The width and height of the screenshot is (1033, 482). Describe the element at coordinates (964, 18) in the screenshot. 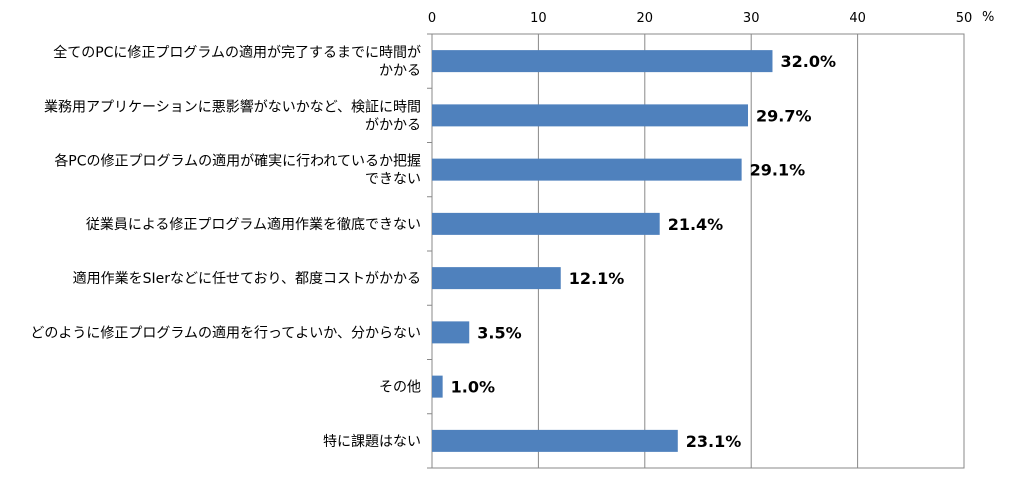

I see `tick-label-50: 50` at that location.